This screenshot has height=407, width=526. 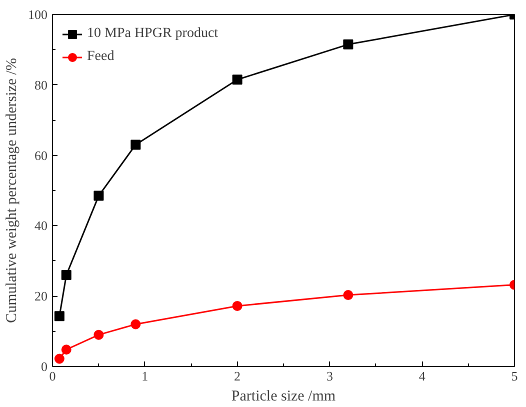 I want to click on y-axis-title: Cumulative weight percentage undersize /%, so click(x=12, y=190).